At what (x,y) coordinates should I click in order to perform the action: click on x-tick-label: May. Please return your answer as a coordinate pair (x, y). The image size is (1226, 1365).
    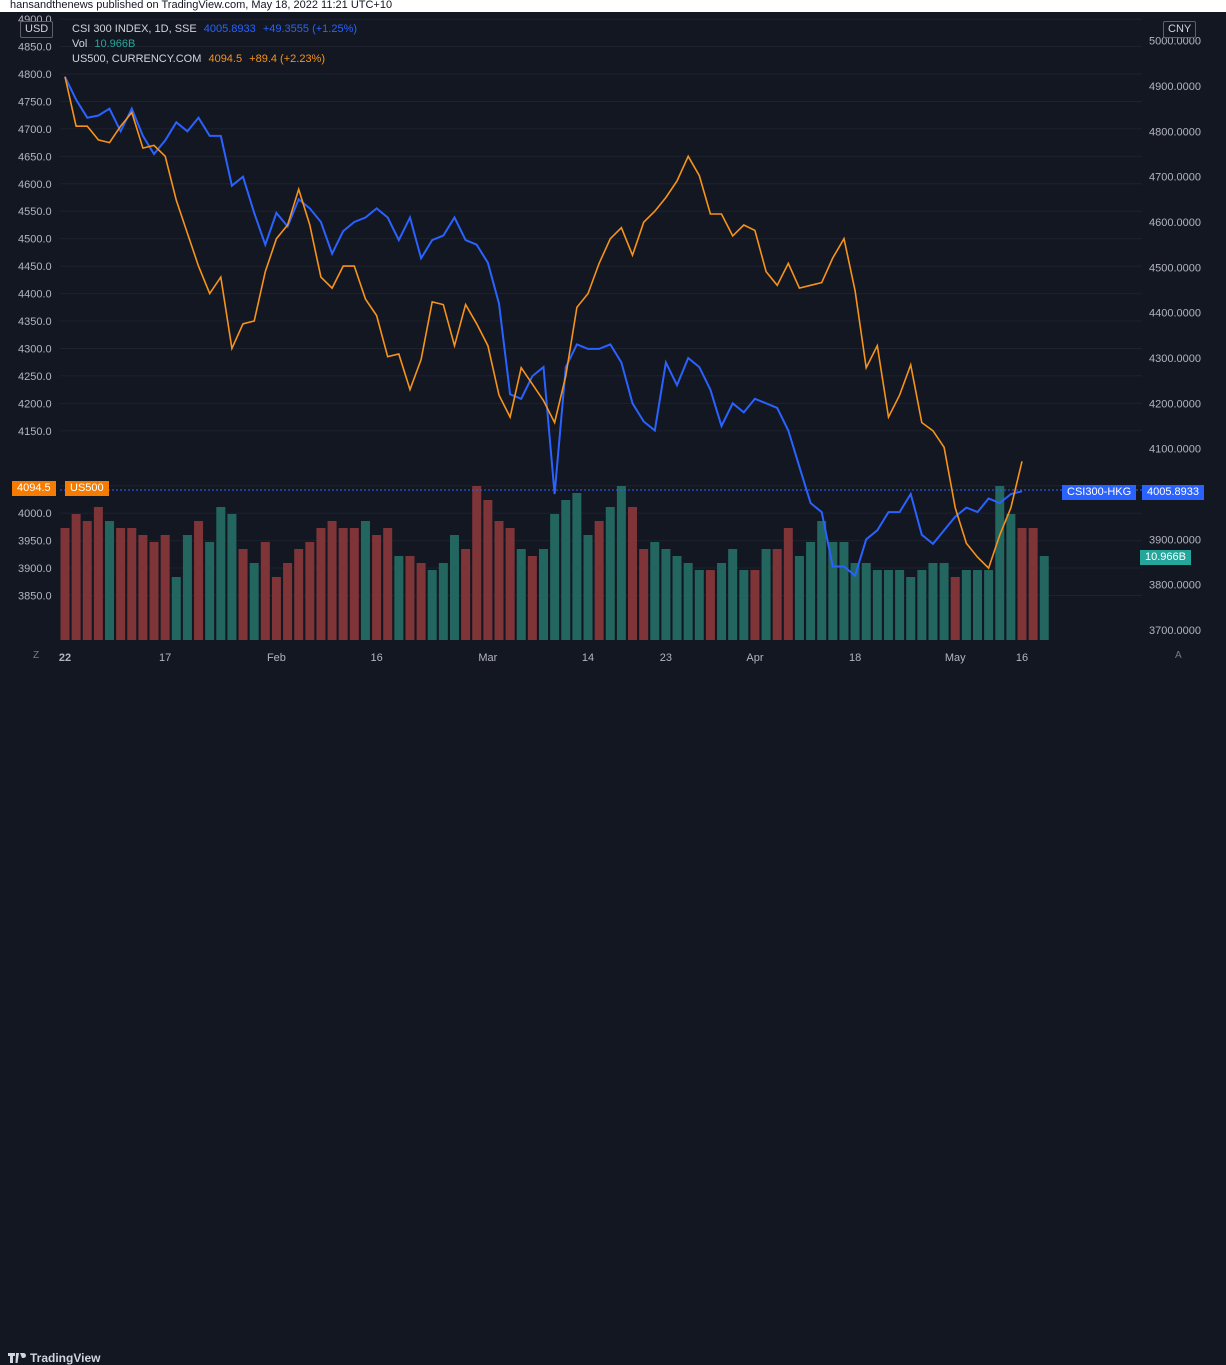
    Looking at the image, I should click on (955, 658).